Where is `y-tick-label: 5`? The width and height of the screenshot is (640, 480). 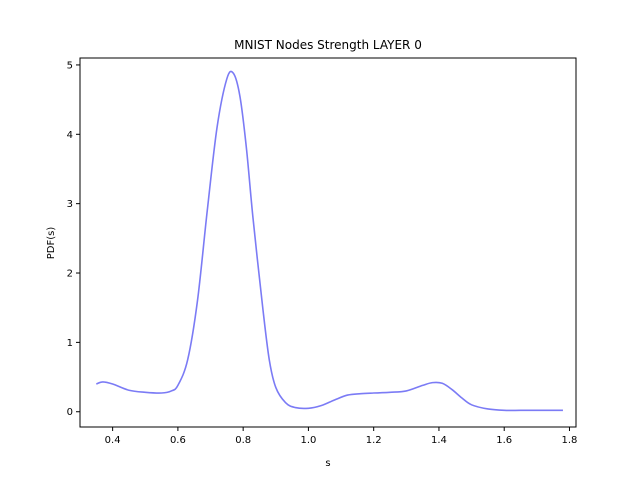 y-tick-label: 5 is located at coordinates (70, 65).